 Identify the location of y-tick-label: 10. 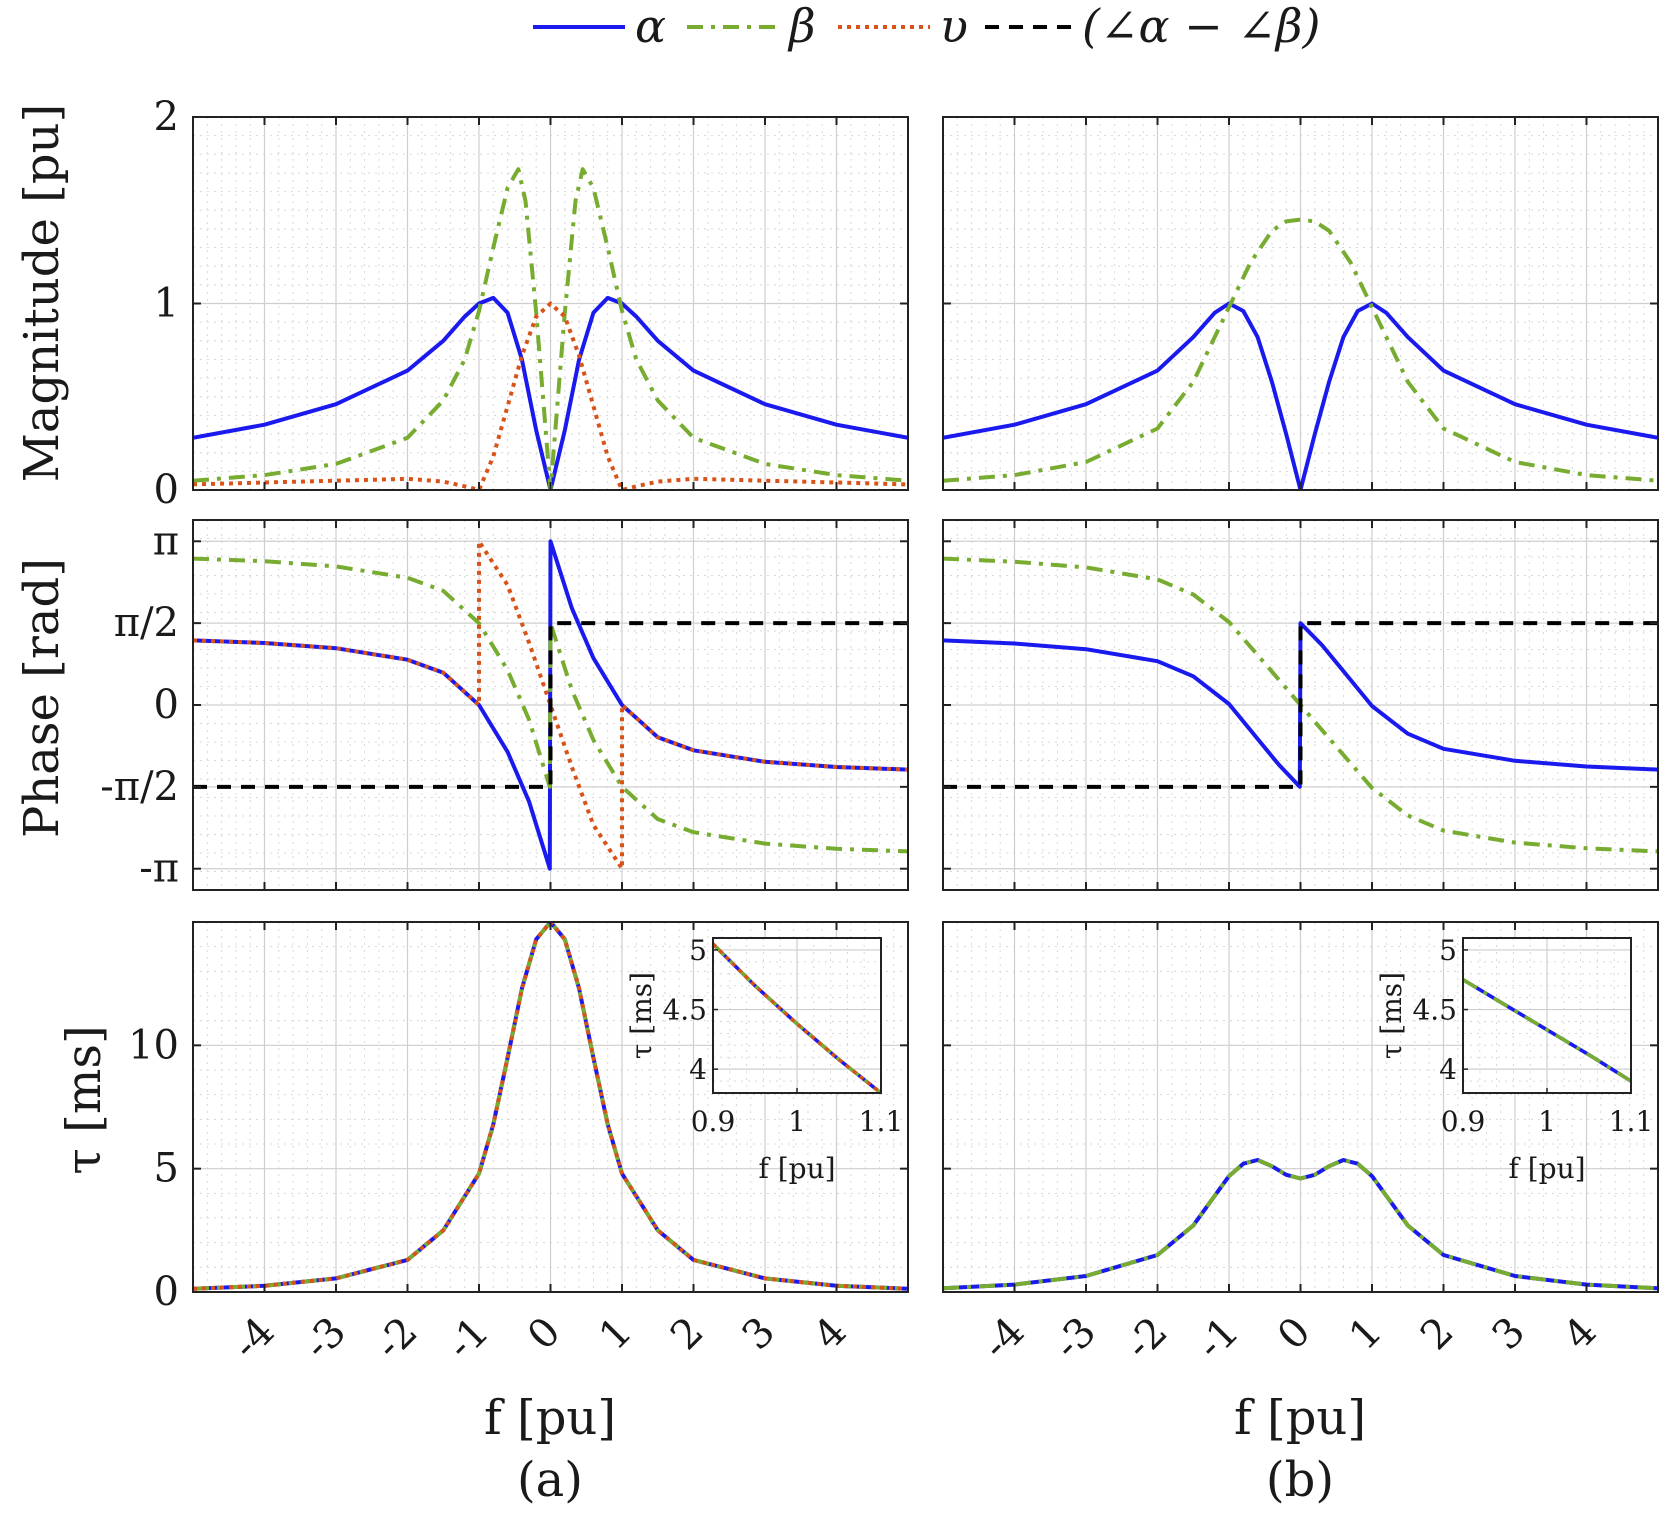
(153, 1045).